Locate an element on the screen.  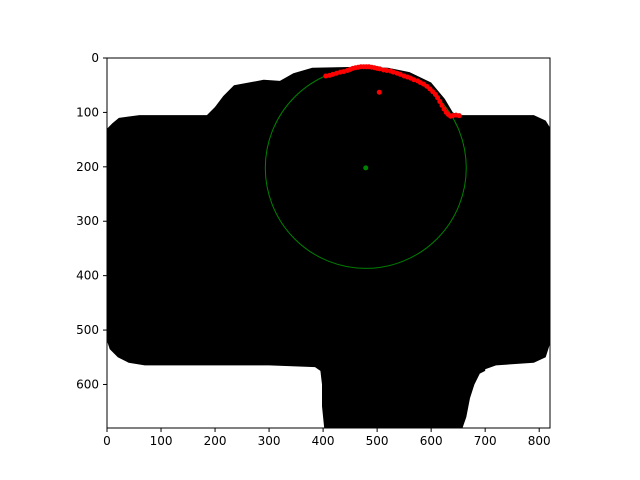
x-tick-label: 800 is located at coordinates (539, 441).